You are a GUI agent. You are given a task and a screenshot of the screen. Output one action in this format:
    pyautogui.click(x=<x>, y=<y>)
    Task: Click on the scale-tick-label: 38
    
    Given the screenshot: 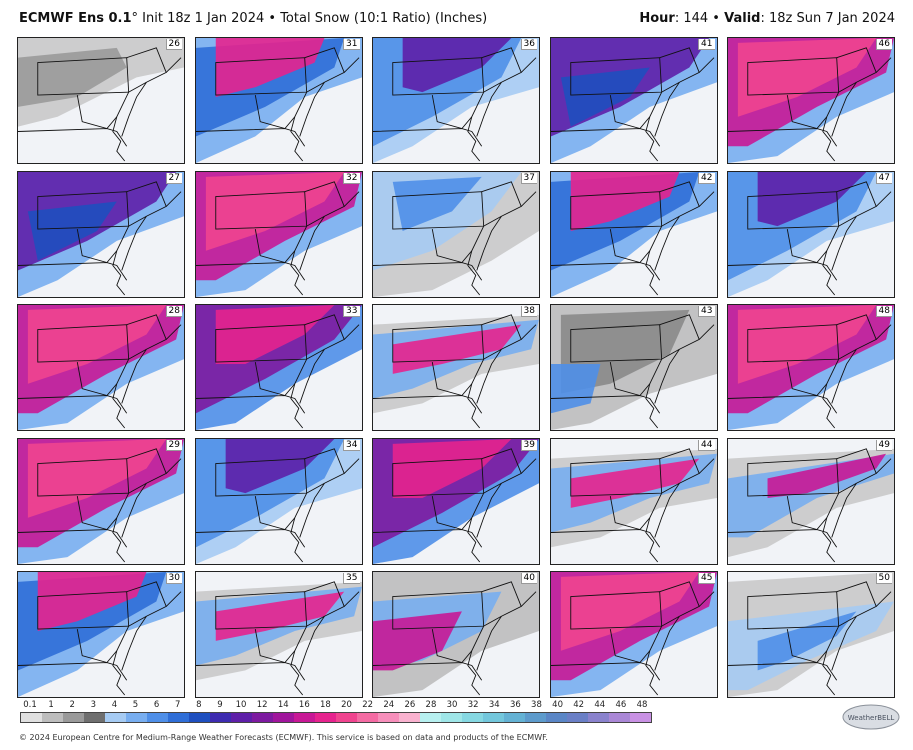 What is the action you would take?
    pyautogui.click(x=536, y=705)
    